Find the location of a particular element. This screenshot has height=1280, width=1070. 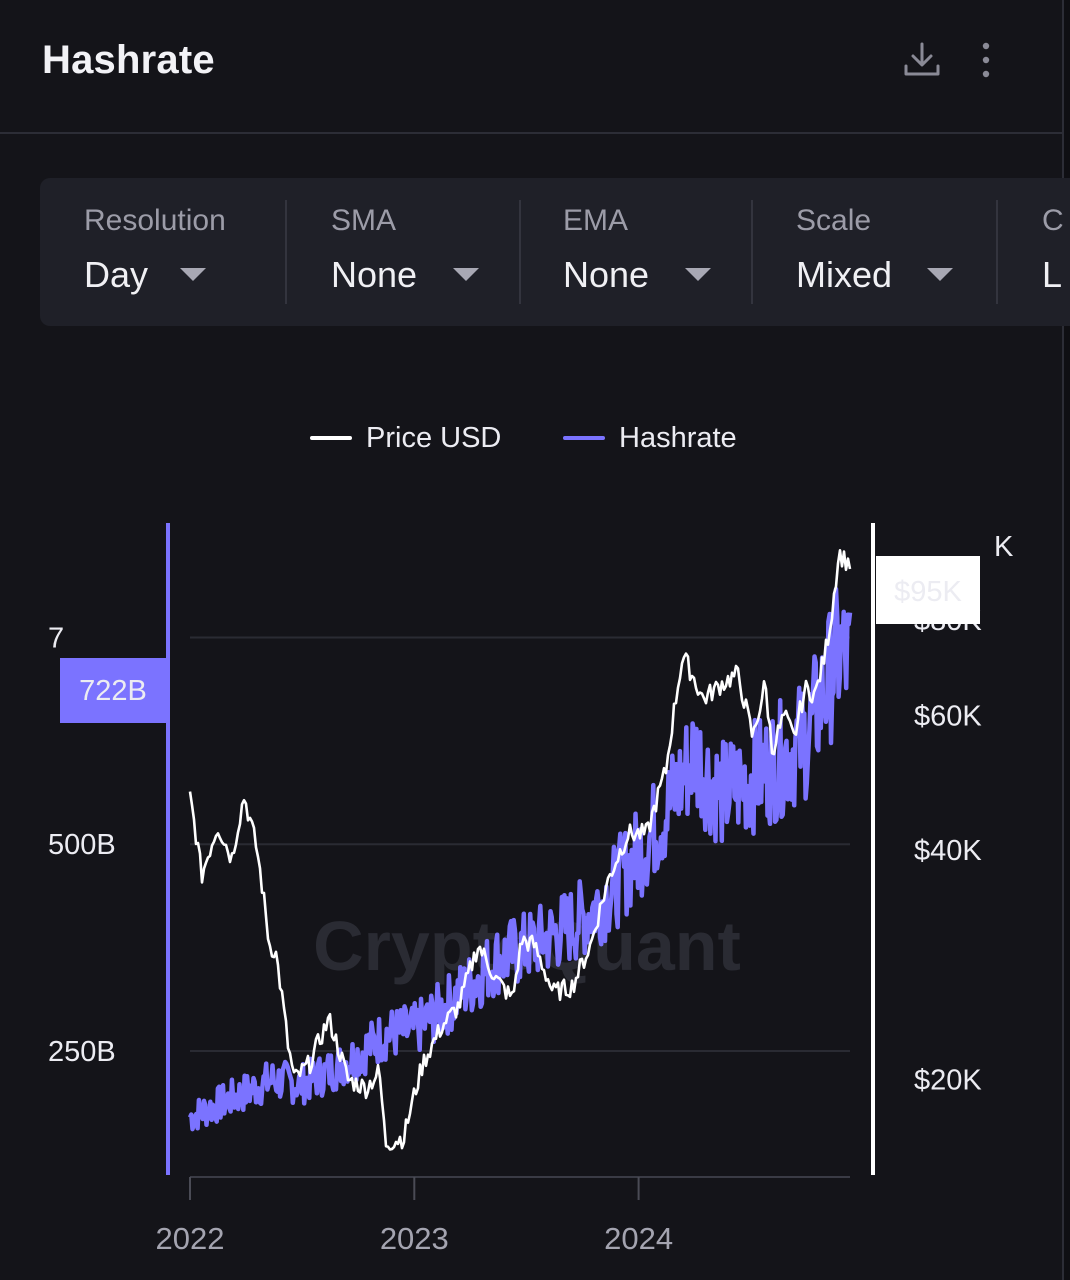

left-axis-tick-500B: 500B is located at coordinates (82, 845).